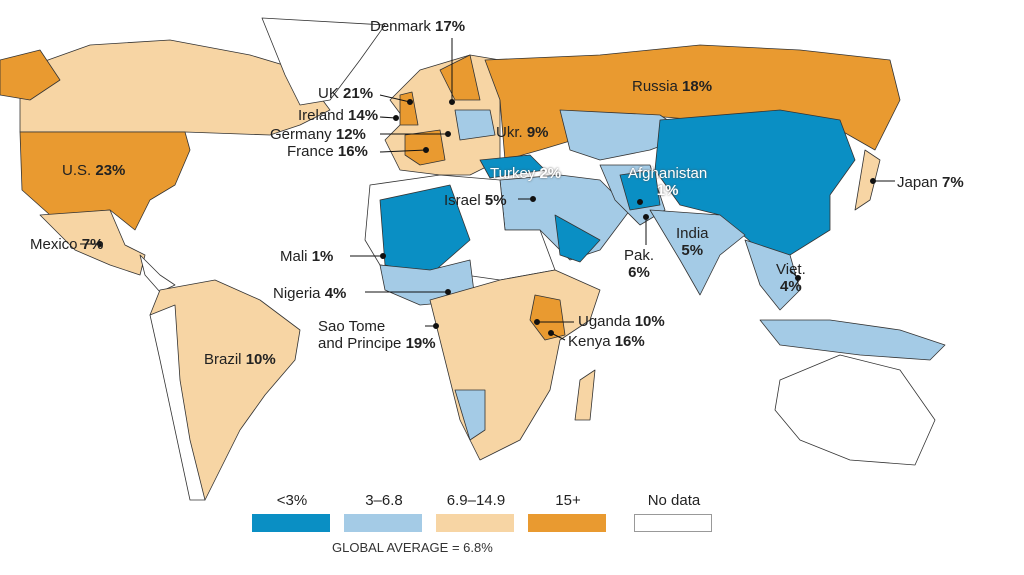  I want to click on country-value: 23%, so click(110, 170).